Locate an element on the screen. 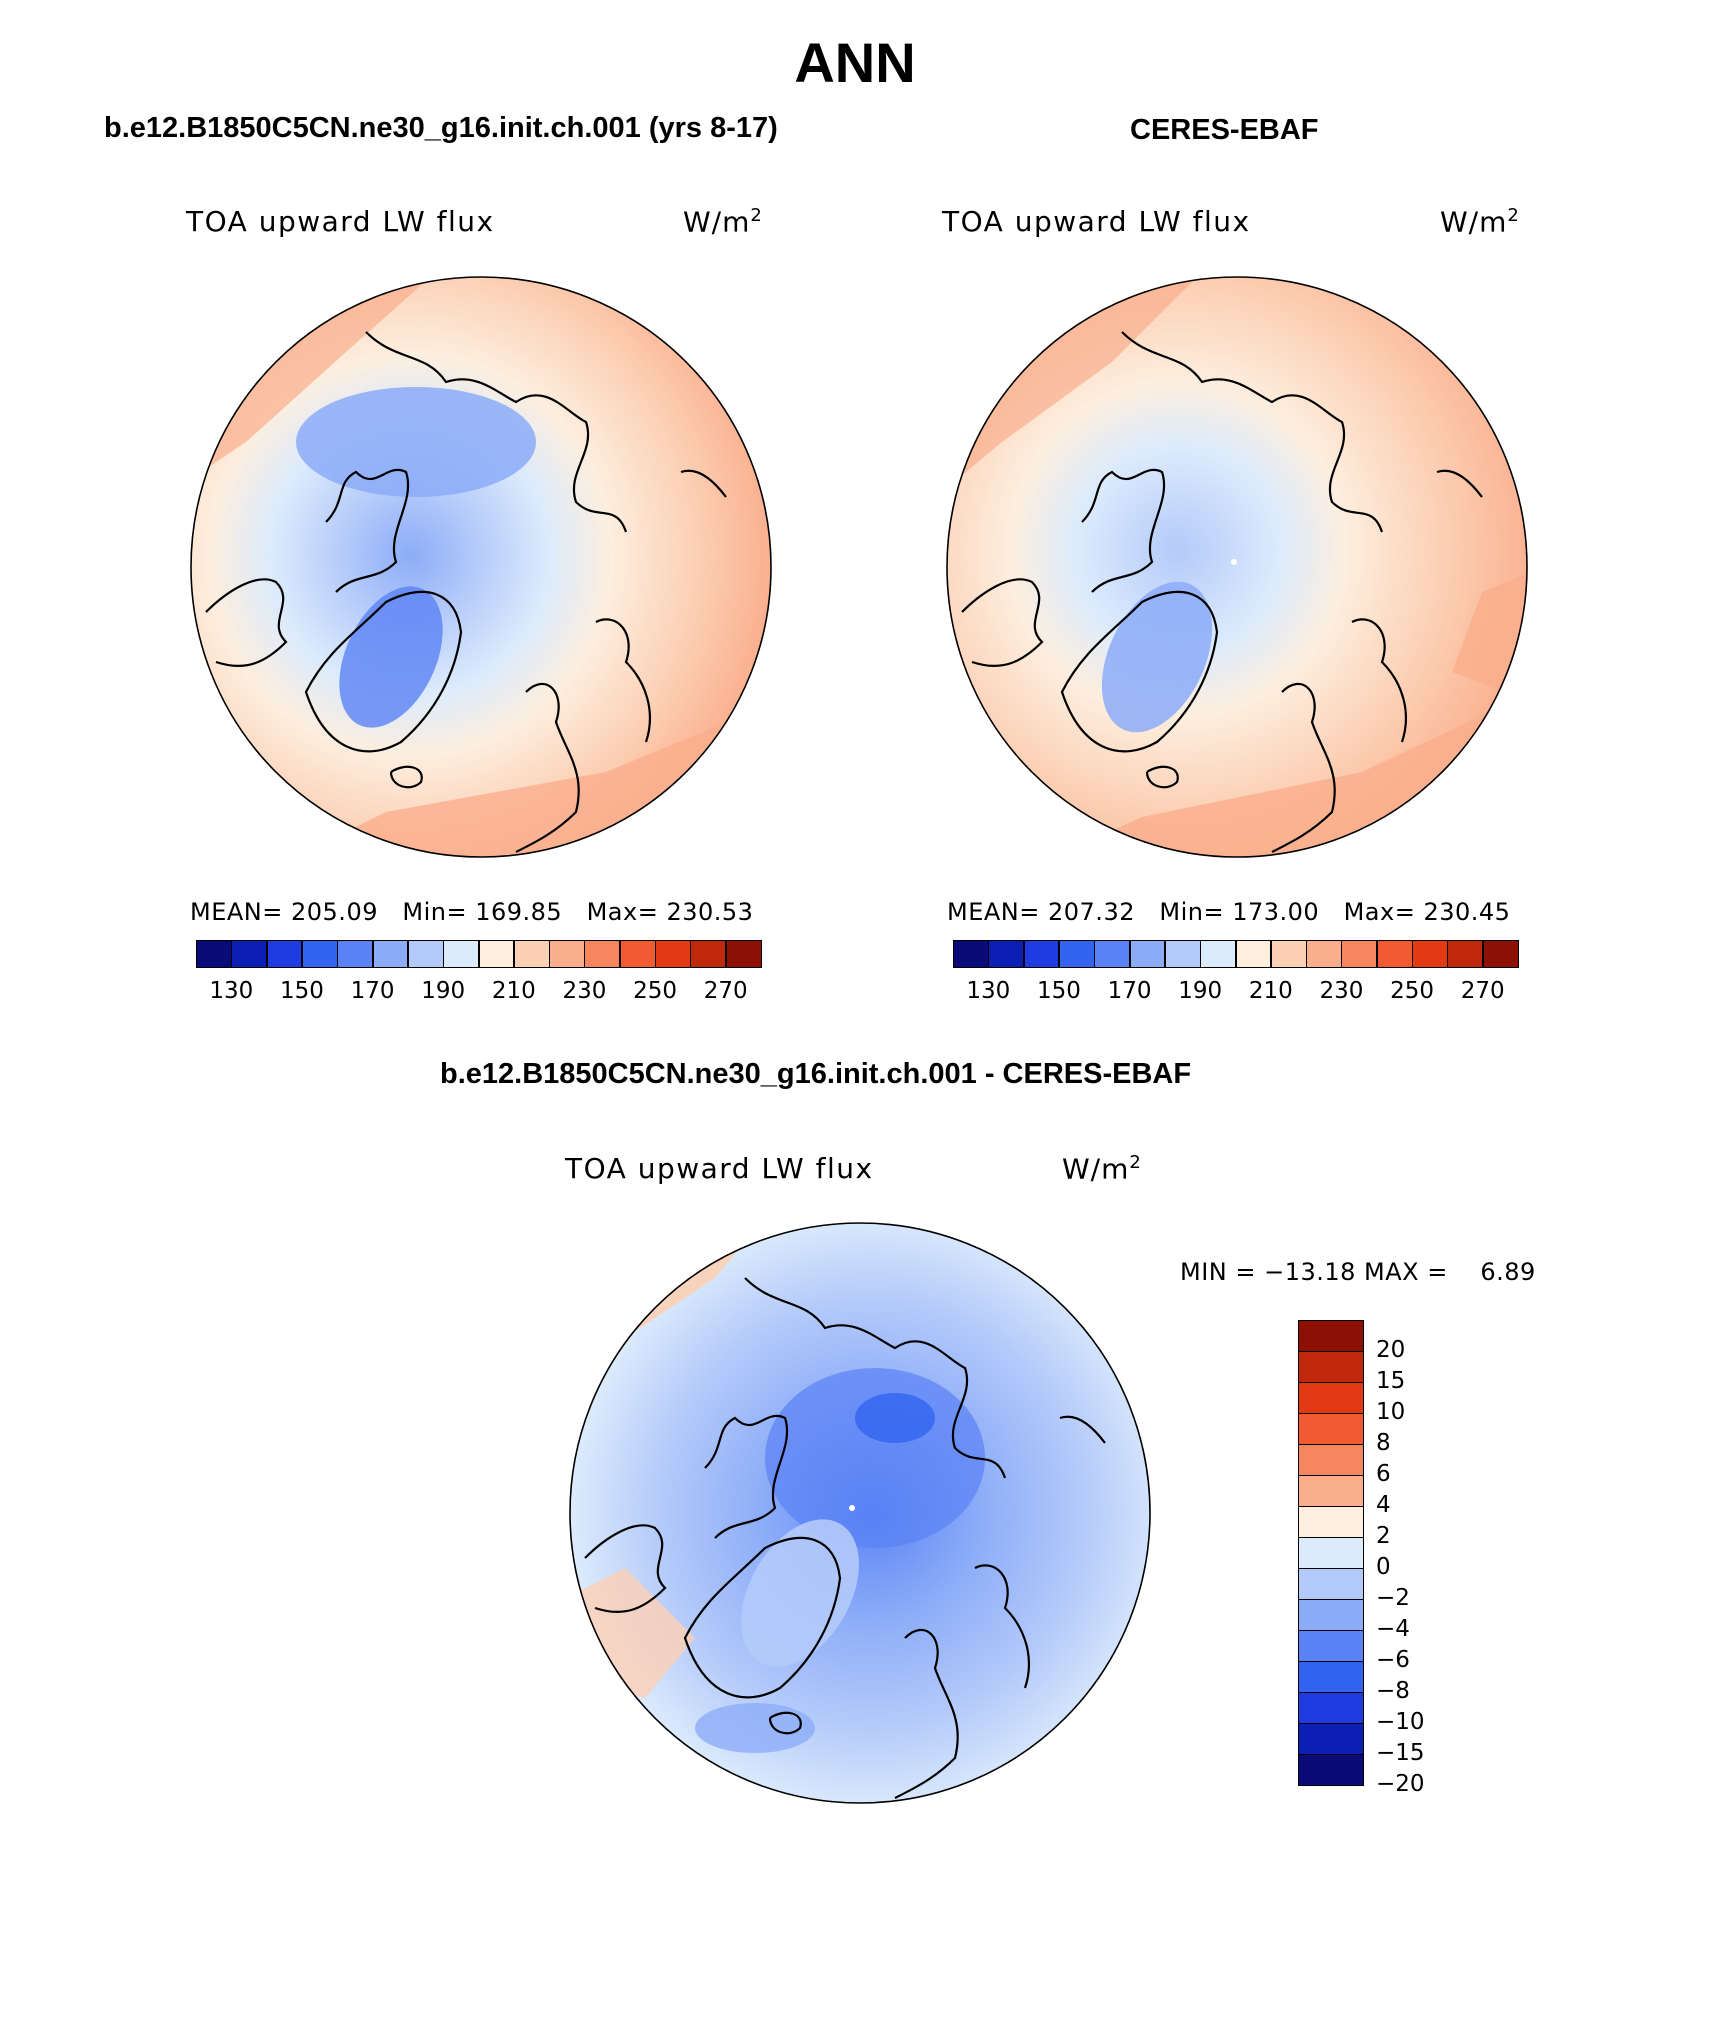 This screenshot has height=2022, width=1710. diff-pole-dot is located at coordinates (852, 1508).